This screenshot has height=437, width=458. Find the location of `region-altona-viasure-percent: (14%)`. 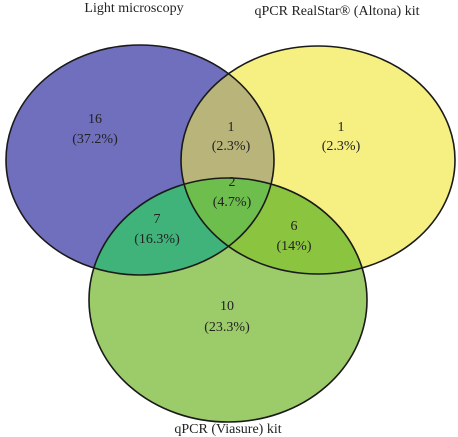

region-altona-viasure-percent: (14%) is located at coordinates (294, 246).